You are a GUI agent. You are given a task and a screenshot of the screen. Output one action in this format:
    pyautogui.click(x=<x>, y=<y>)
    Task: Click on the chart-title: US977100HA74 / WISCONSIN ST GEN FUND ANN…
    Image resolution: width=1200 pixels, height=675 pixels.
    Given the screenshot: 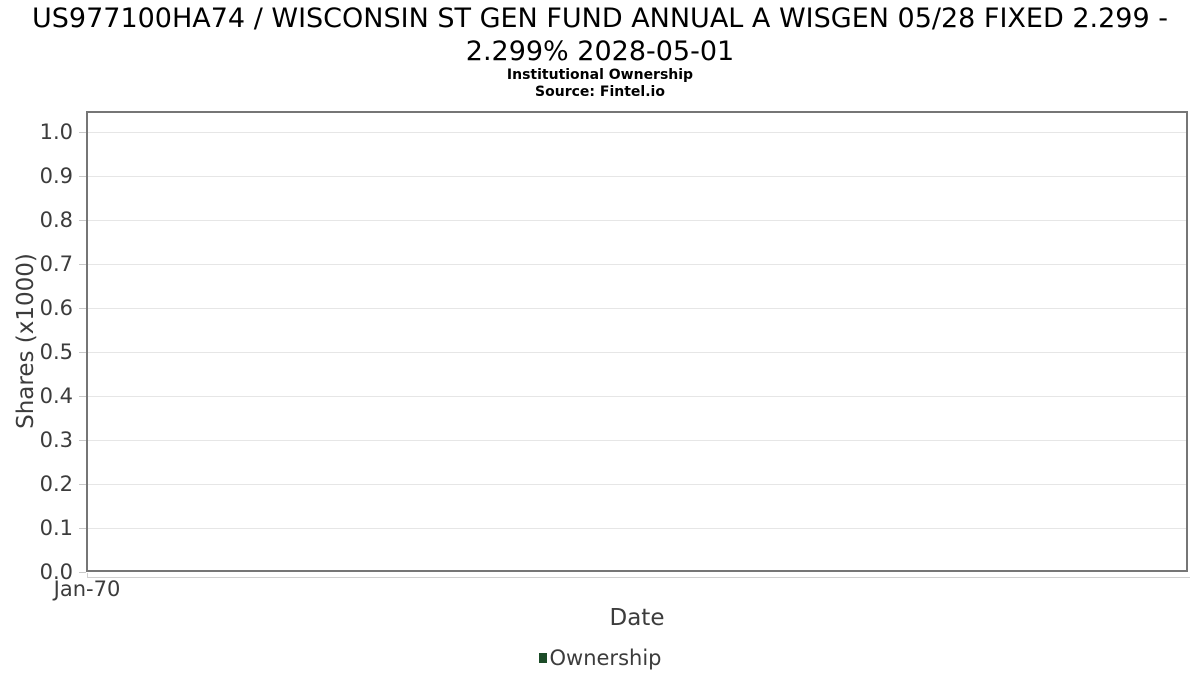 What is the action you would take?
    pyautogui.click(x=600, y=35)
    